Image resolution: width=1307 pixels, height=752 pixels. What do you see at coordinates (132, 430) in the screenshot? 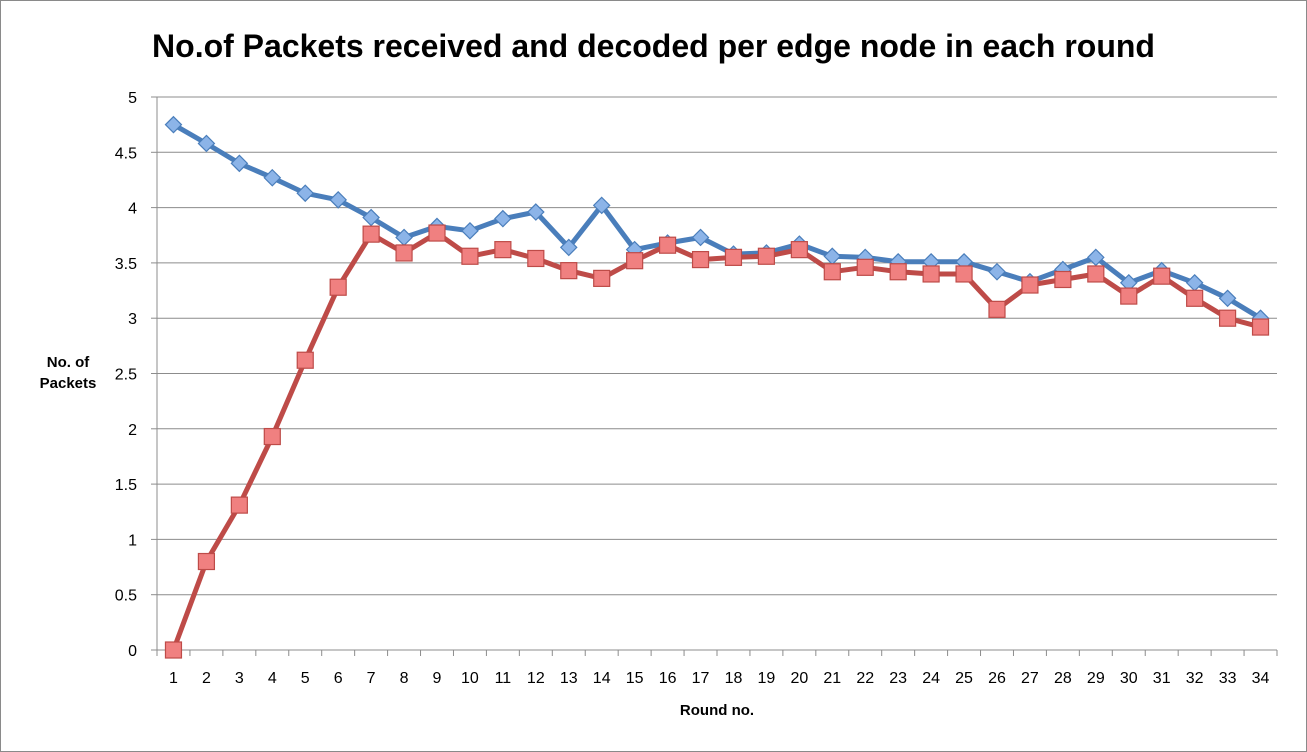
I see `y-tick-label: 2` at bounding box center [132, 430].